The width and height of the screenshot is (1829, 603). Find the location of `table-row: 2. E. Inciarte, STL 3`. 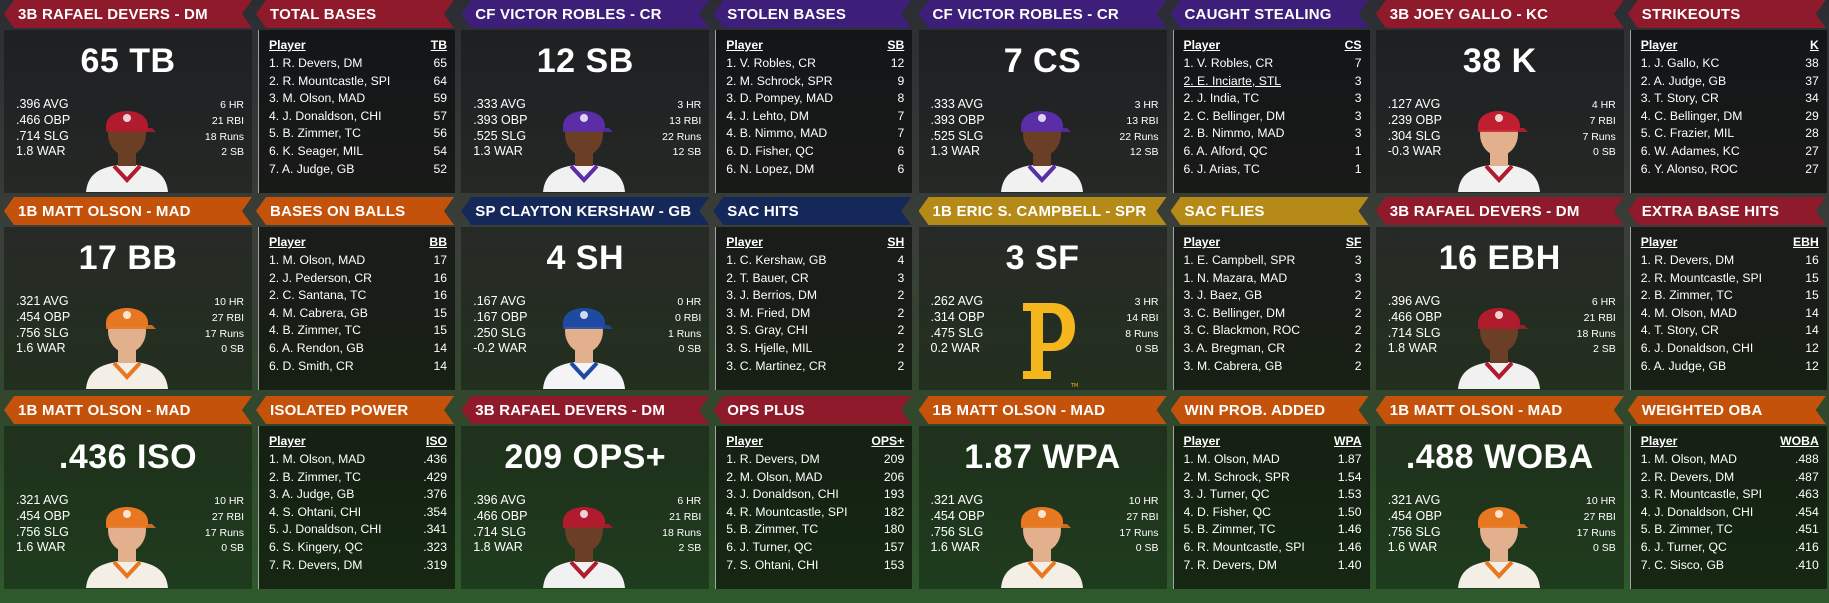

table-row: 2. E. Inciarte, STL 3 is located at coordinates (1273, 82).